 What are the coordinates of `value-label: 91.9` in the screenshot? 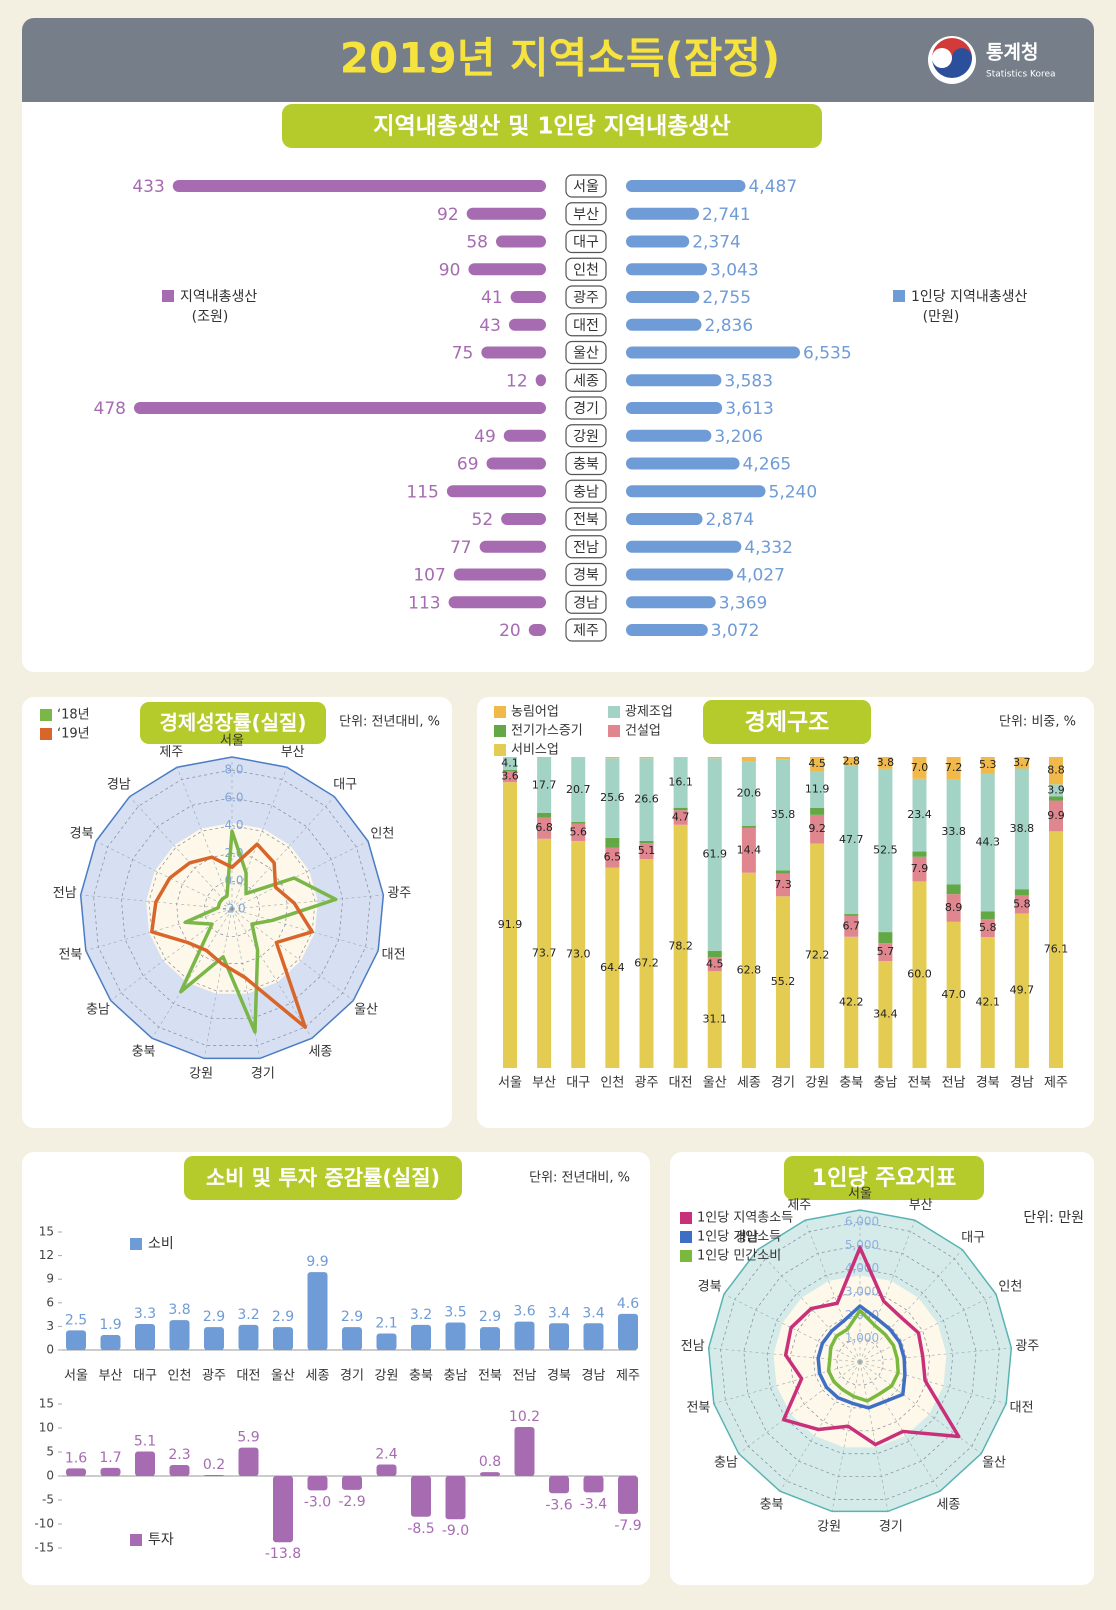 It's located at (510, 924).